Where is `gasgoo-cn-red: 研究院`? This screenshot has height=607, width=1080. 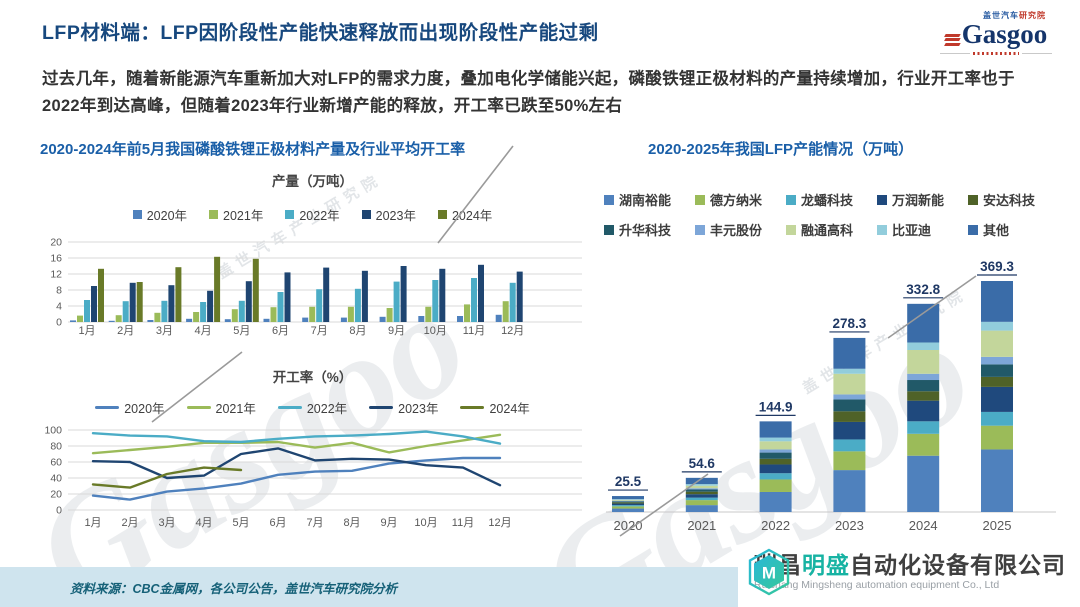 gasgoo-cn-red: 研究院 is located at coordinates (1032, 15).